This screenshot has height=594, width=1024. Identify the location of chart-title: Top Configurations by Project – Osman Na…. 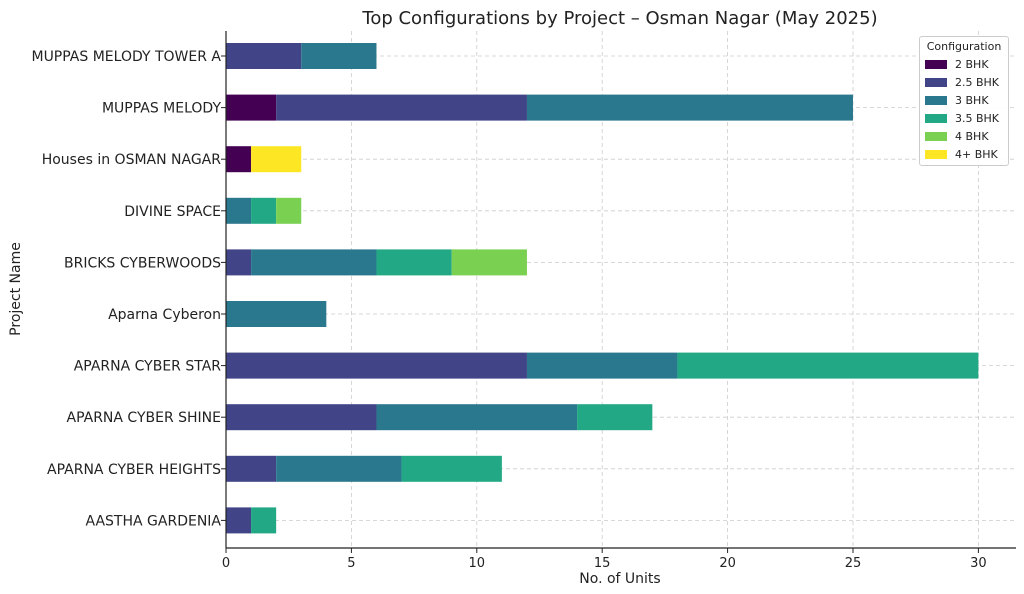
(619, 18).